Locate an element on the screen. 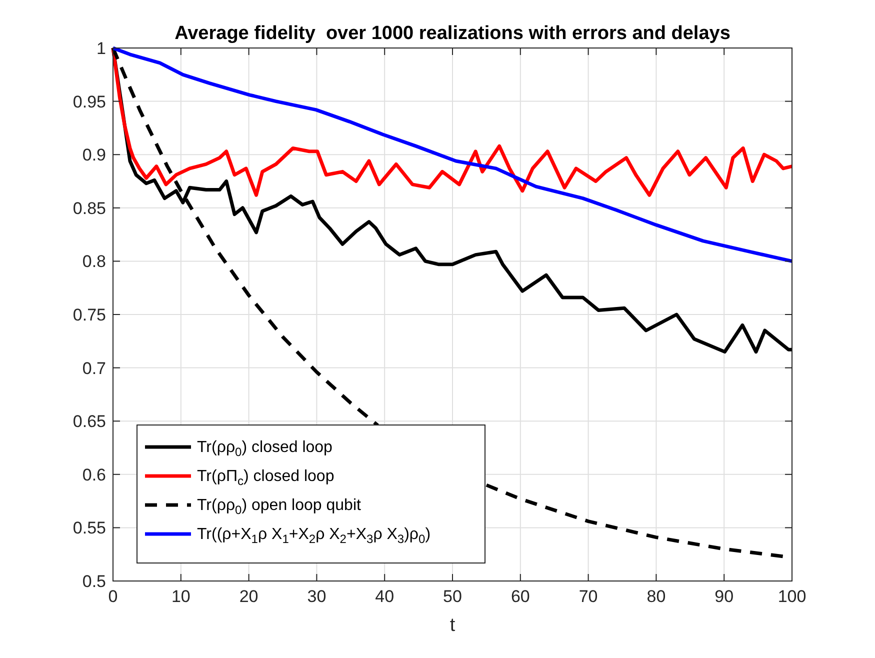 This screenshot has height=658, width=875. x-tick-label: 90 is located at coordinates (724, 596).